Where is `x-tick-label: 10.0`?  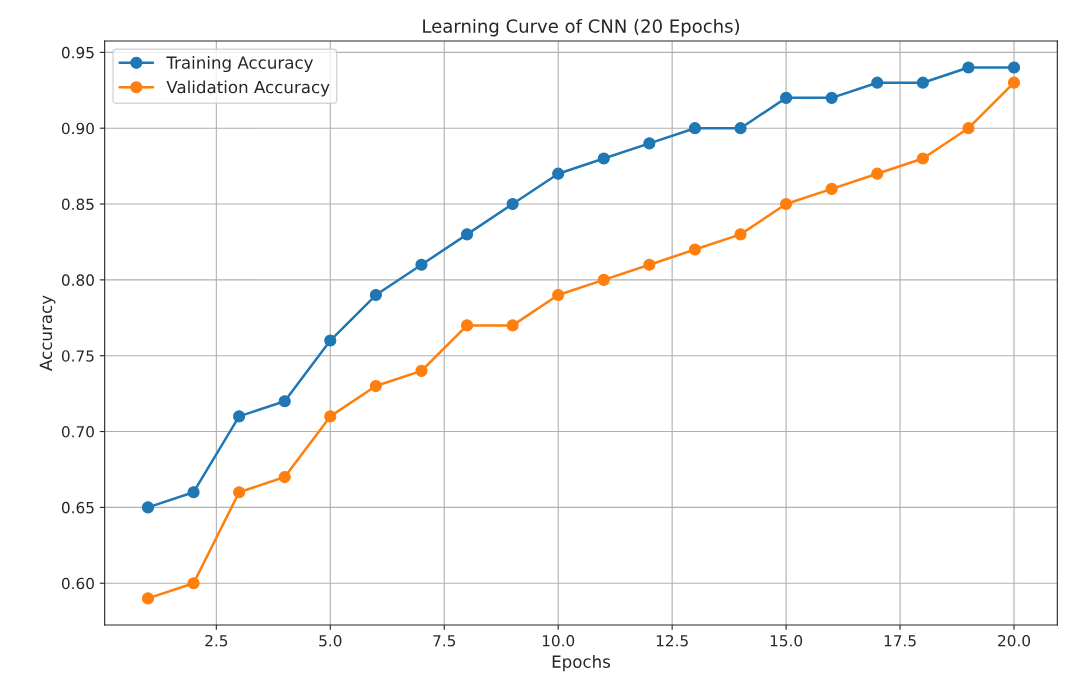 x-tick-label: 10.0 is located at coordinates (558, 640).